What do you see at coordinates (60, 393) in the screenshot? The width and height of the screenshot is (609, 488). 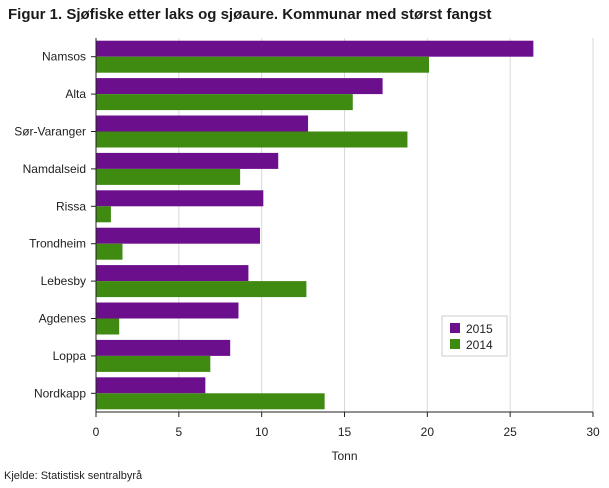 I see `category-label: Nordkapp` at bounding box center [60, 393].